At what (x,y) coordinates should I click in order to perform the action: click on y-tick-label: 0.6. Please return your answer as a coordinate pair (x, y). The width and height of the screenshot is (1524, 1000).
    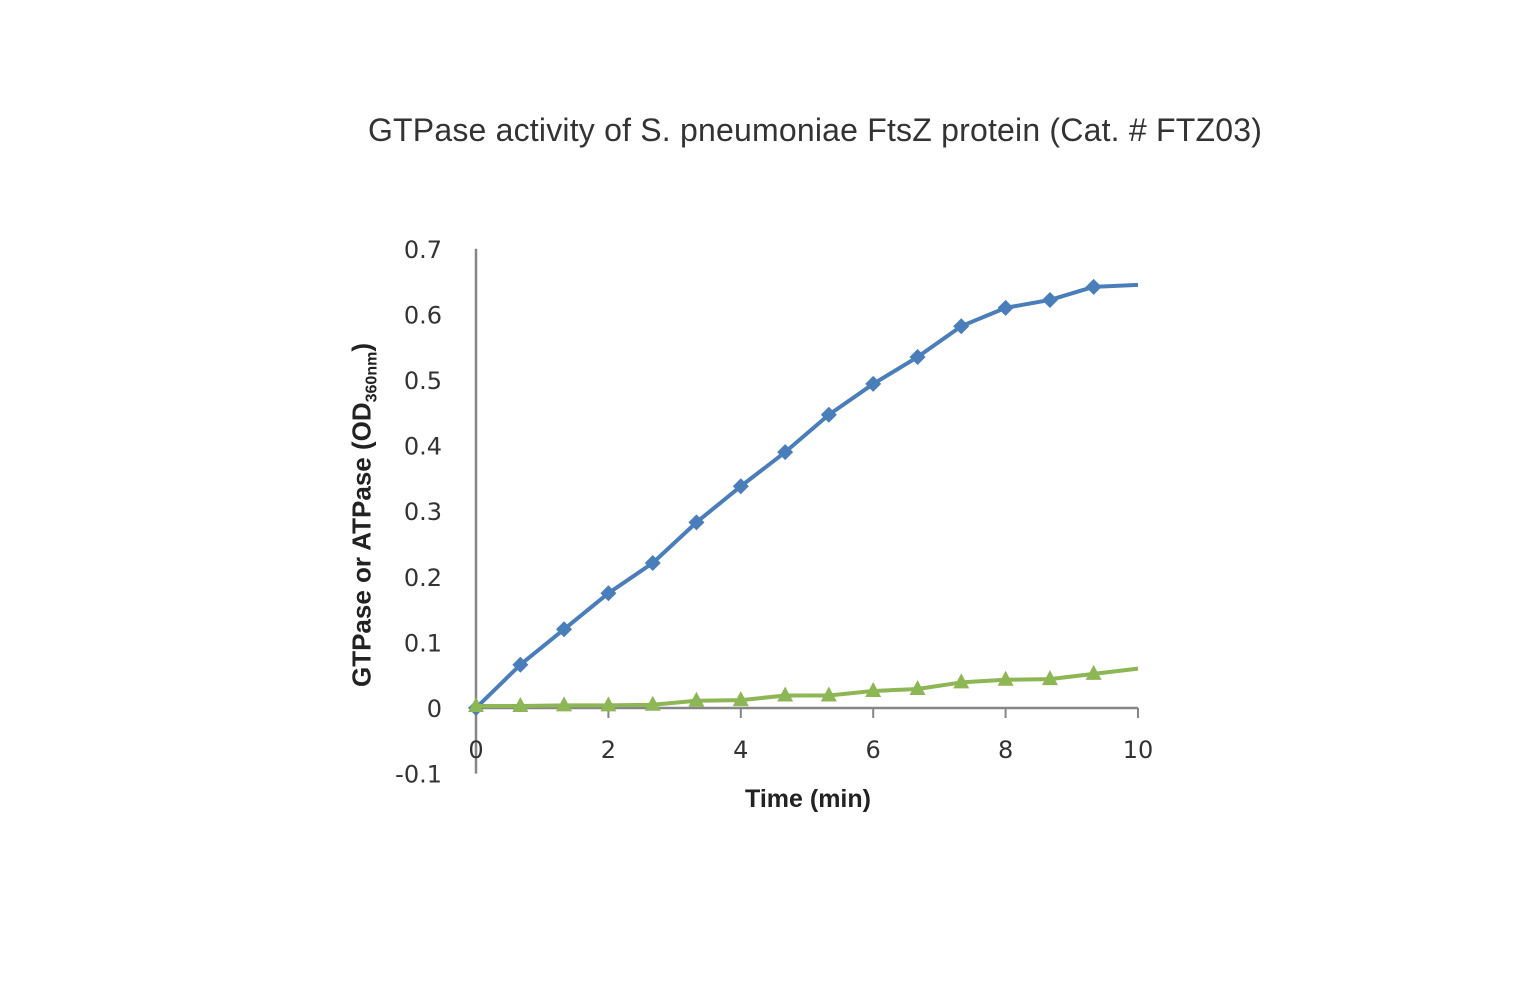
    Looking at the image, I should click on (423, 315).